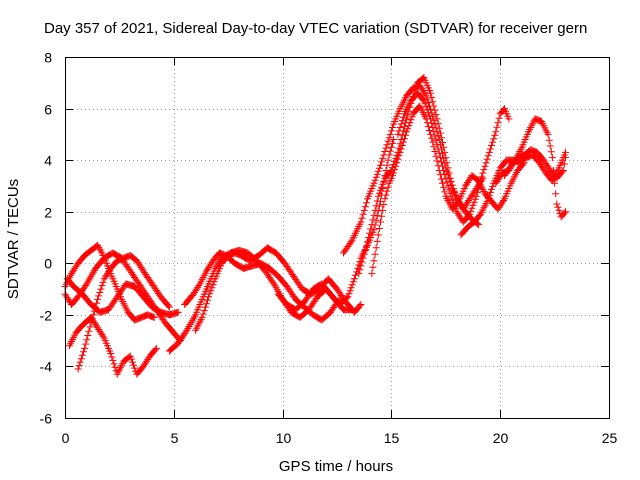 The image size is (640, 480). What do you see at coordinates (48, 110) in the screenshot?
I see `y-tick-label: 6` at bounding box center [48, 110].